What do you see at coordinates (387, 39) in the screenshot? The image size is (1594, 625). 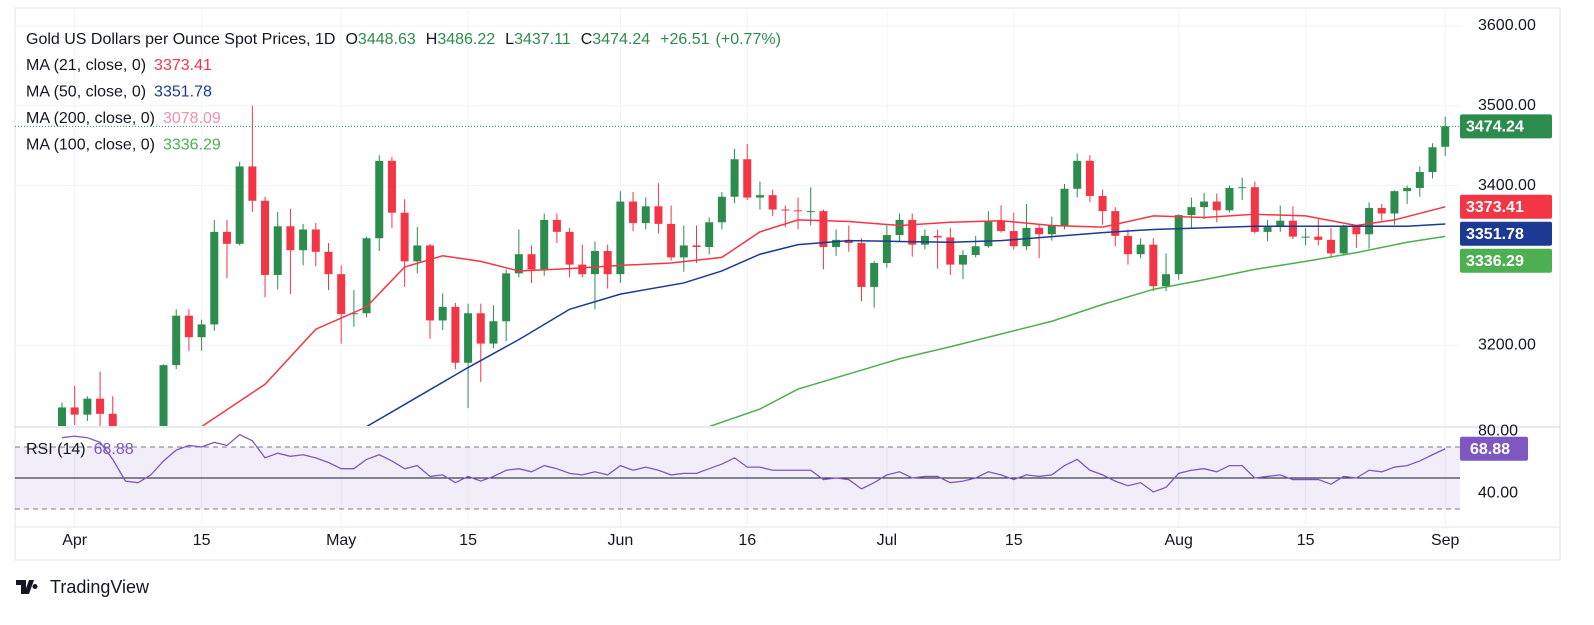 I see `open-value: 3448.63` at bounding box center [387, 39].